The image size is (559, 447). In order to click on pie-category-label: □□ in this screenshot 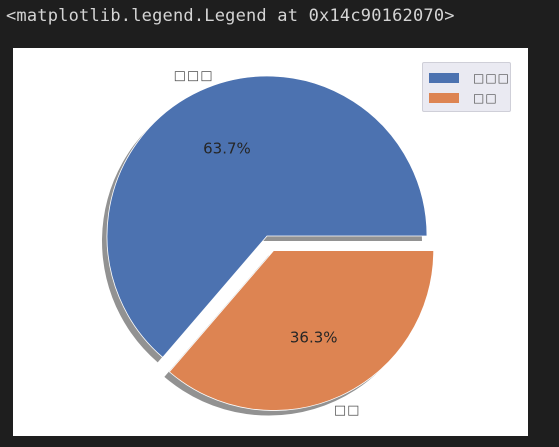, I will do `click(347, 410)`.